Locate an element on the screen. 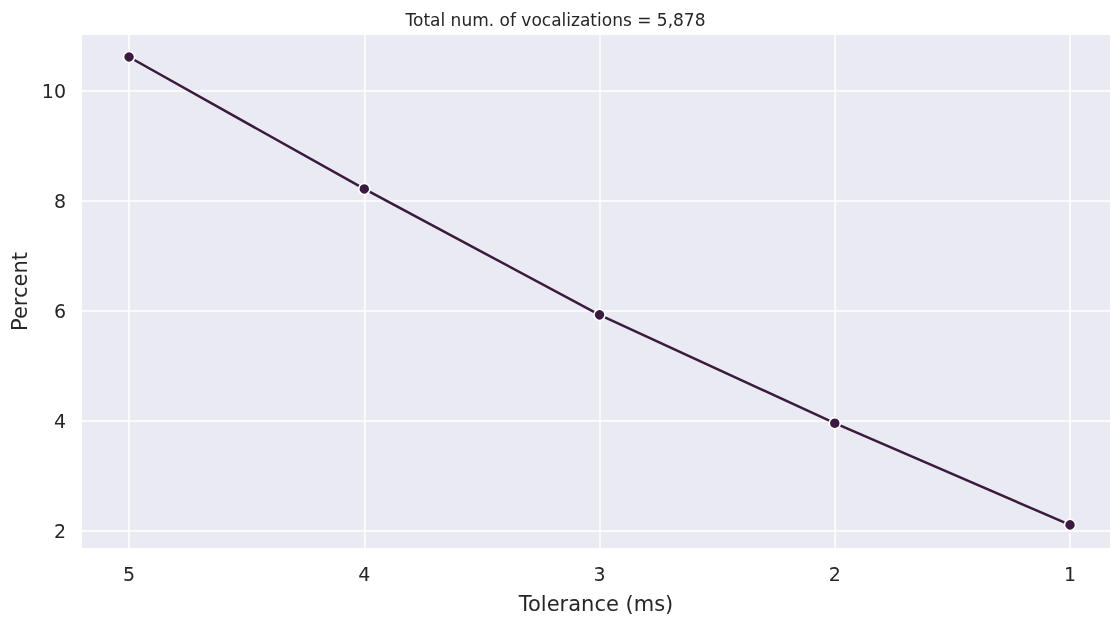 Image resolution: width=1111 pixels, height=619 pixels. x-tick-label: 4 is located at coordinates (364, 573).